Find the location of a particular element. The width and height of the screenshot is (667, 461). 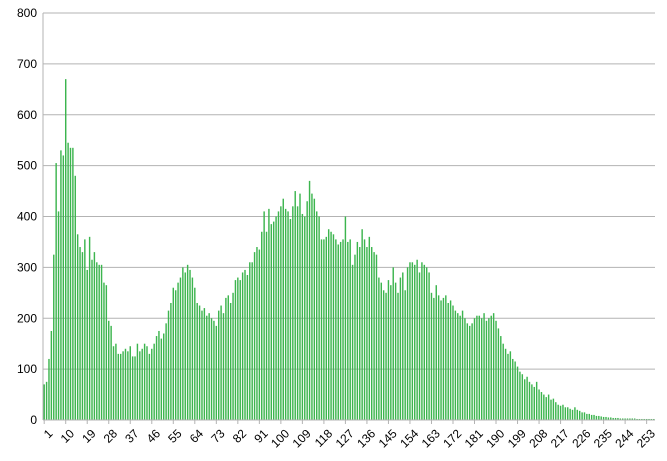

y-tick-label: 600 is located at coordinates (27, 115).